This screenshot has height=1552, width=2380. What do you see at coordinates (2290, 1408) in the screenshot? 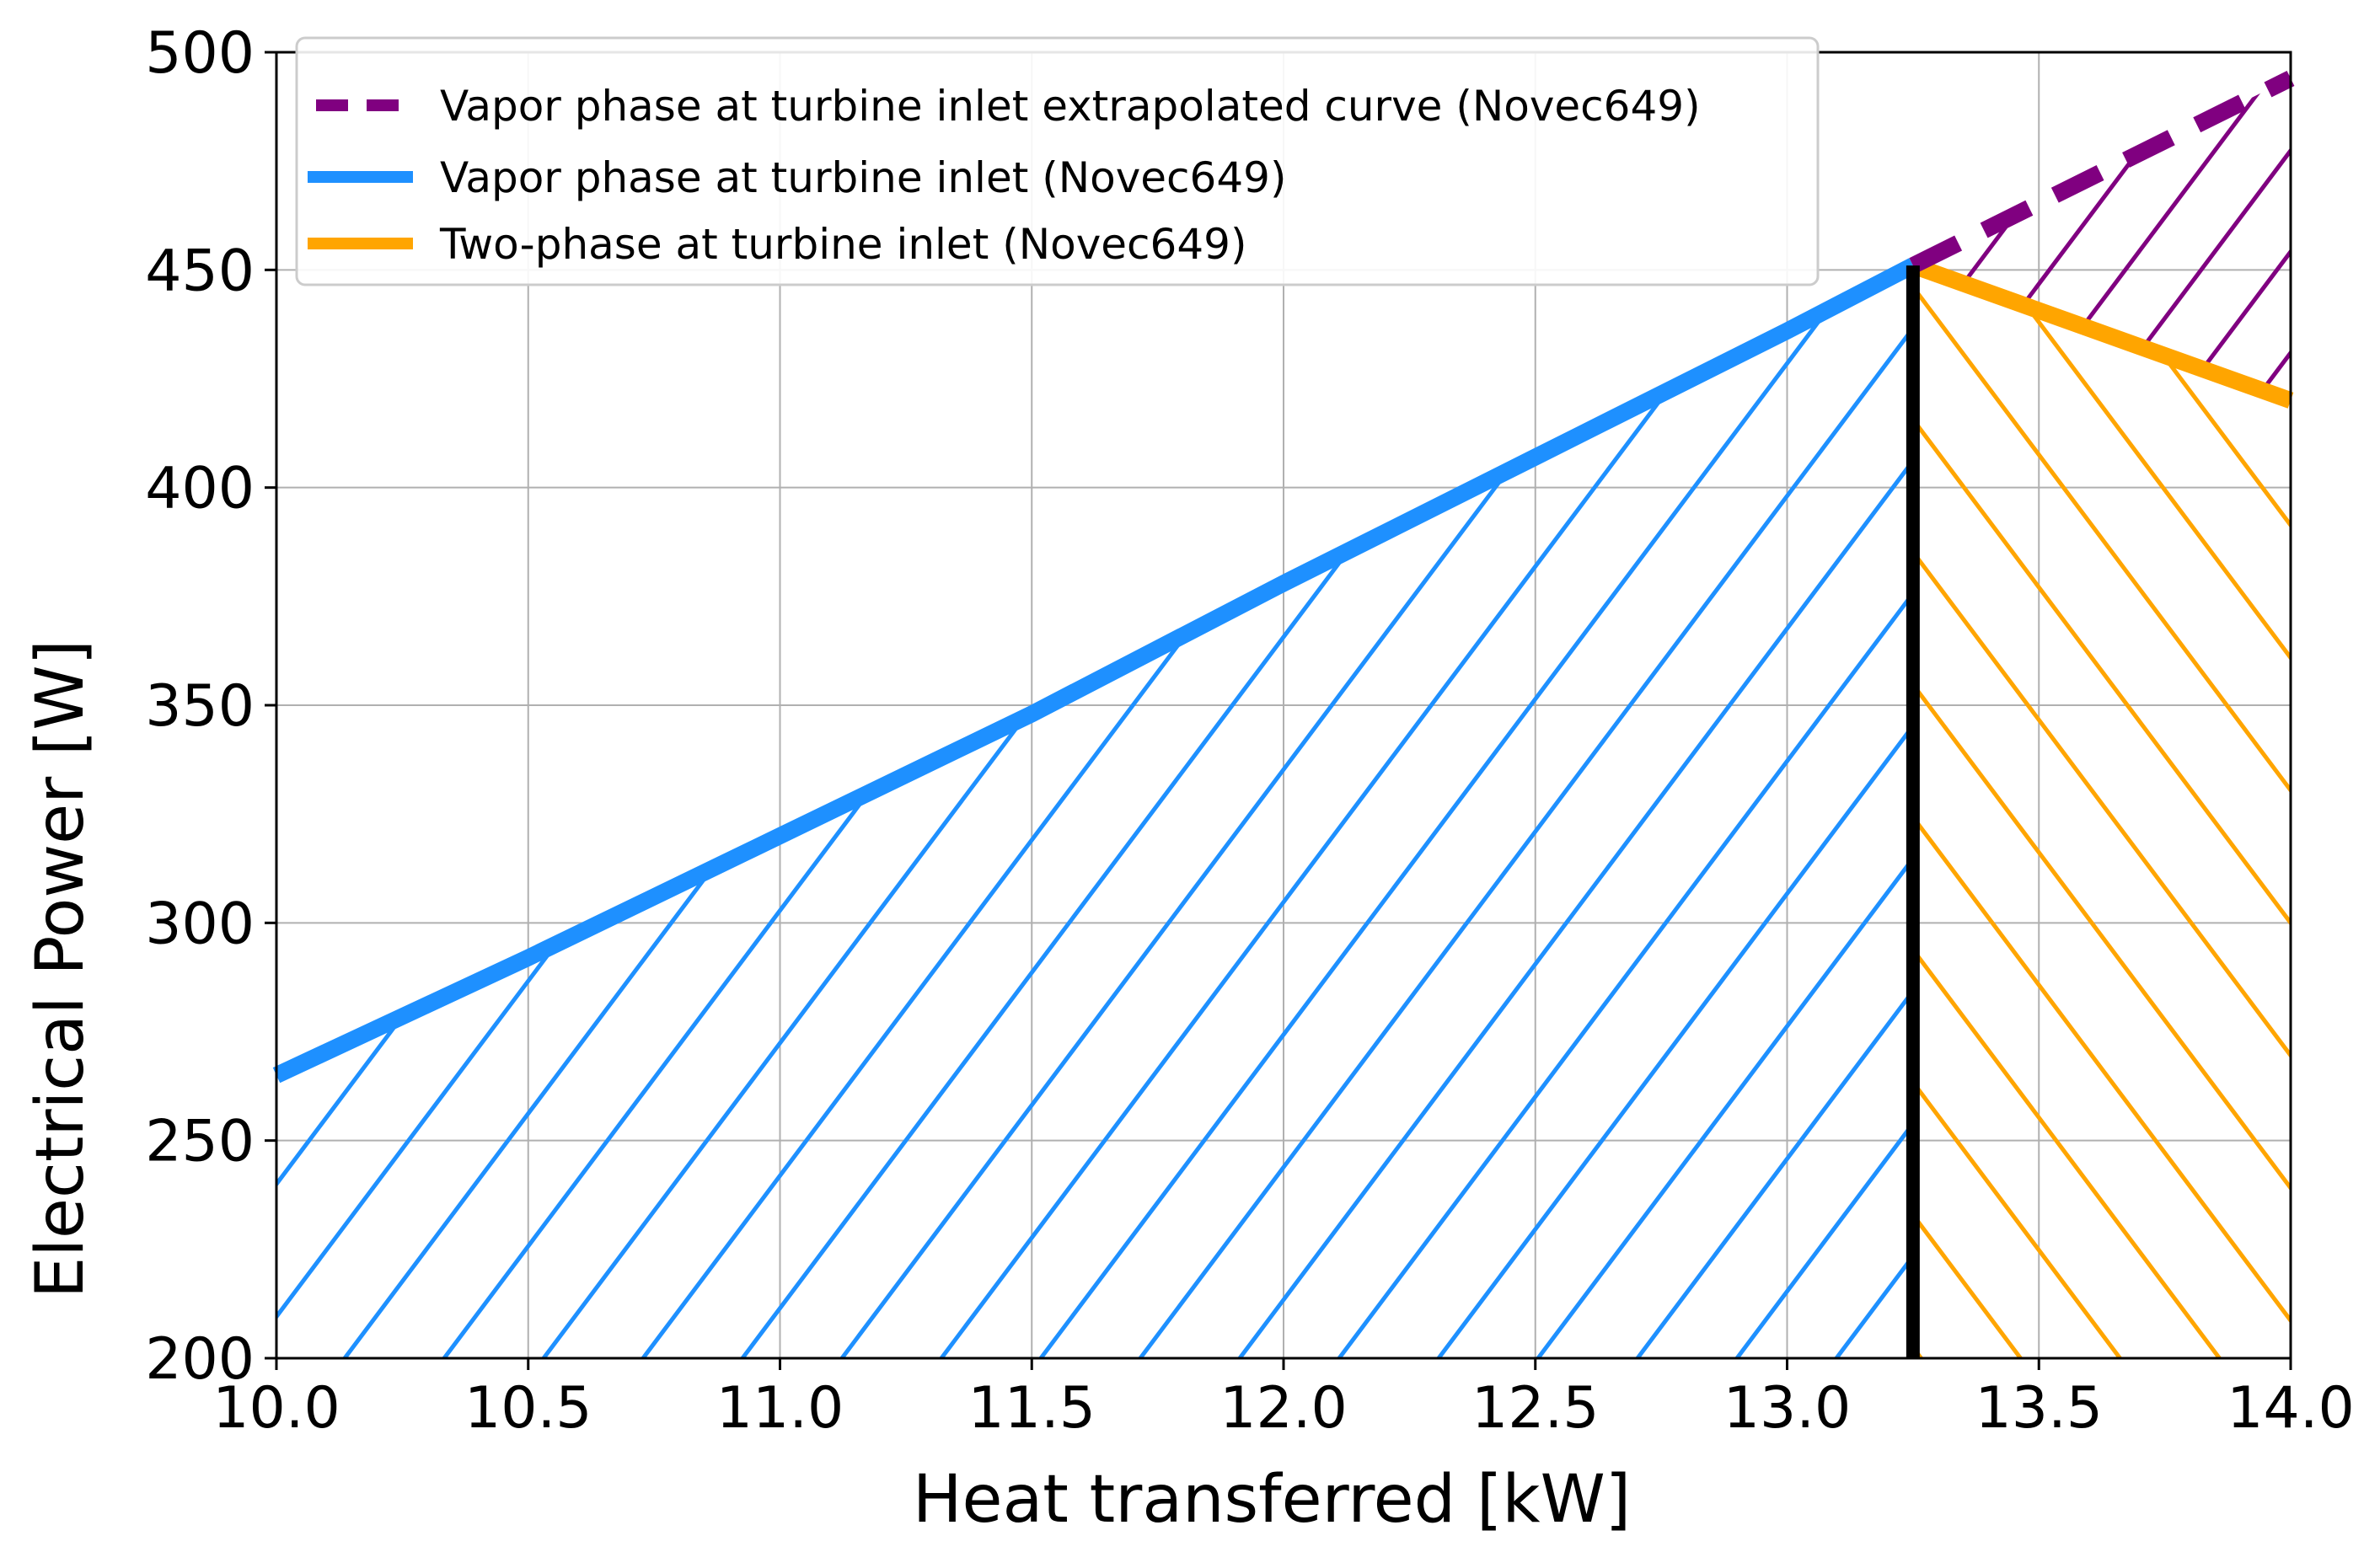
I see `x-tick-label: 14.0` at bounding box center [2290, 1408].